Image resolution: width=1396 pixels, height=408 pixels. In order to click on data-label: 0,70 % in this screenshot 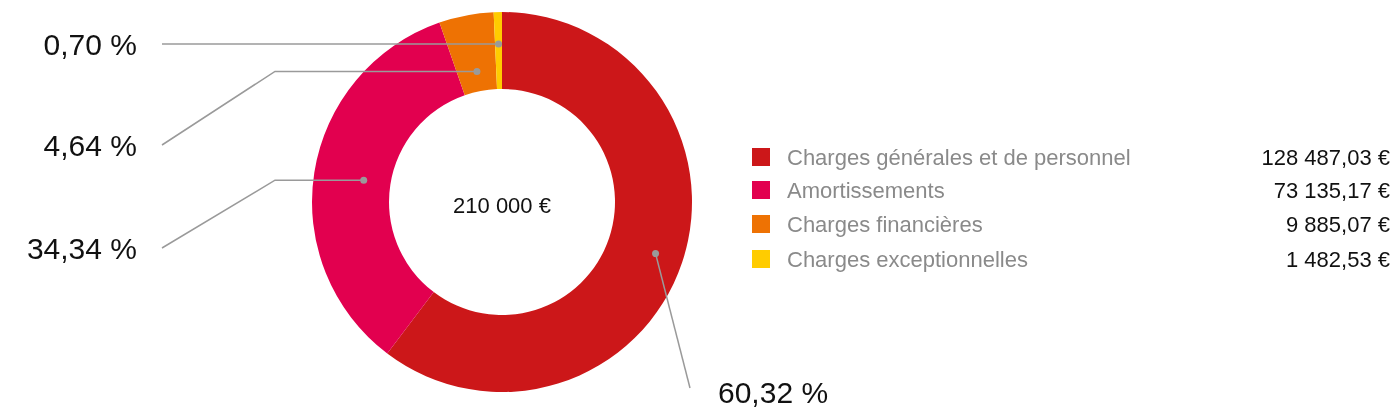, I will do `click(90, 44)`.